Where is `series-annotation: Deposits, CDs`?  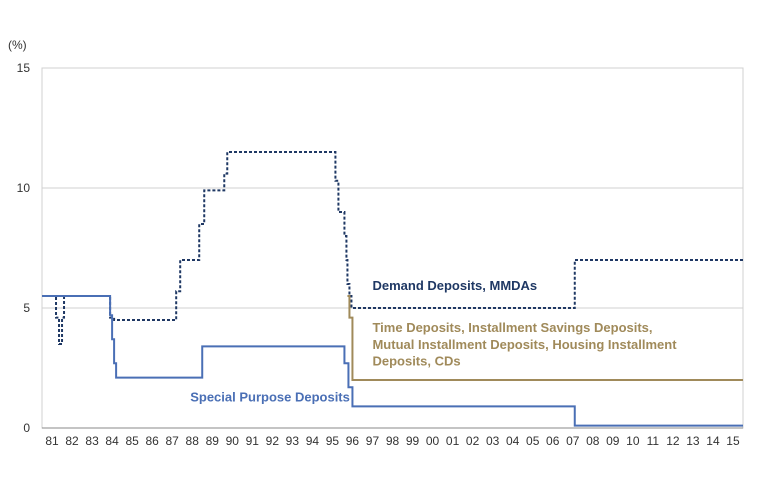
series-annotation: Deposits, CDs is located at coordinates (416, 361).